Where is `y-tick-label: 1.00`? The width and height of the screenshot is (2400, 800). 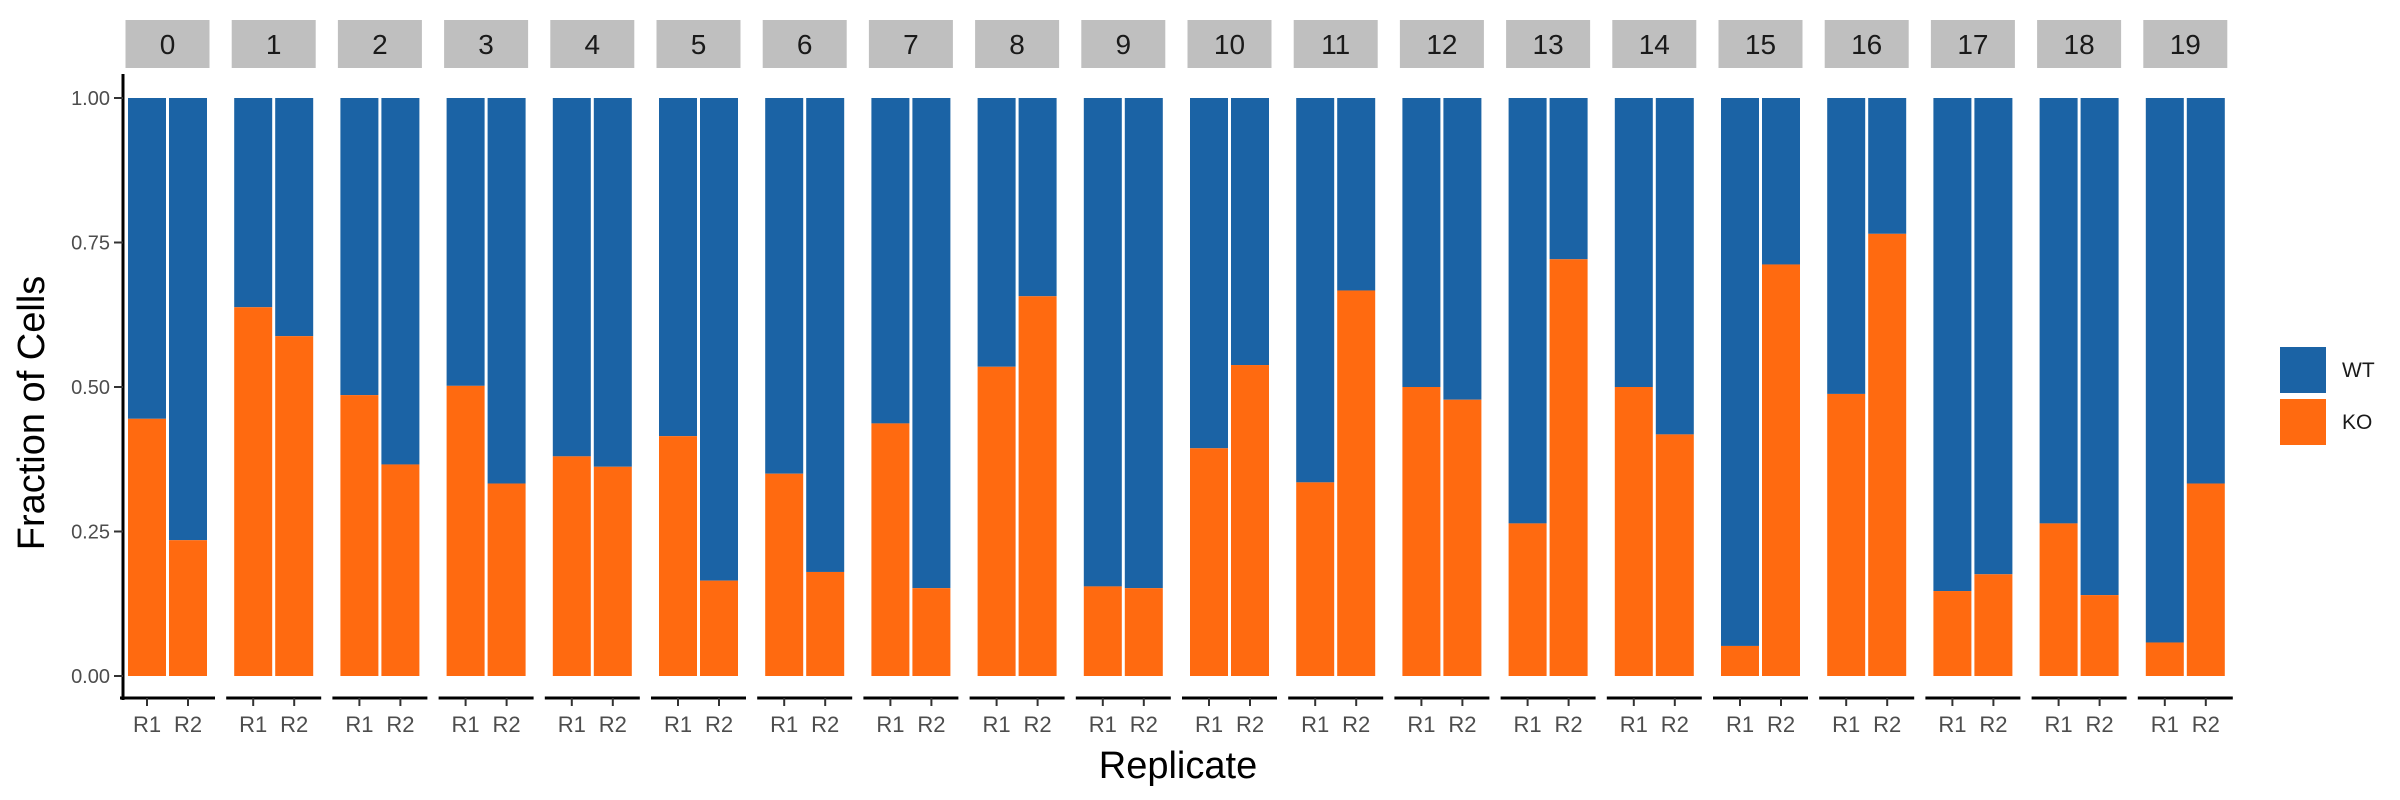 y-tick-label: 1.00 is located at coordinates (90, 99).